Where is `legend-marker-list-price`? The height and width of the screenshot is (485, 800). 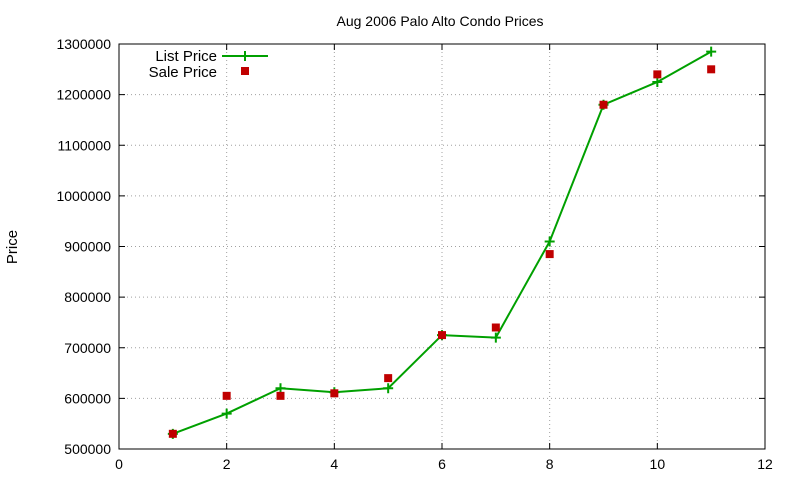
legend-marker-list-price is located at coordinates (245, 56).